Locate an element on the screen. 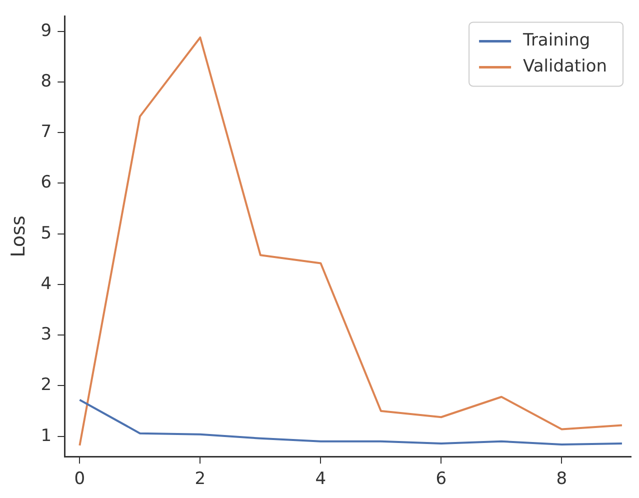  x-tick-label: 8 is located at coordinates (562, 479).